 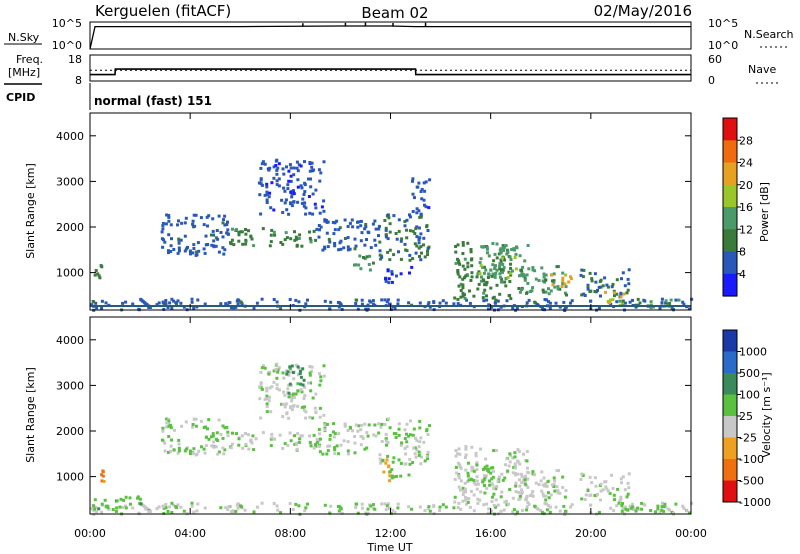 What do you see at coordinates (24, 72) in the screenshot?
I see `freq-unit: [MHz]` at bounding box center [24, 72].